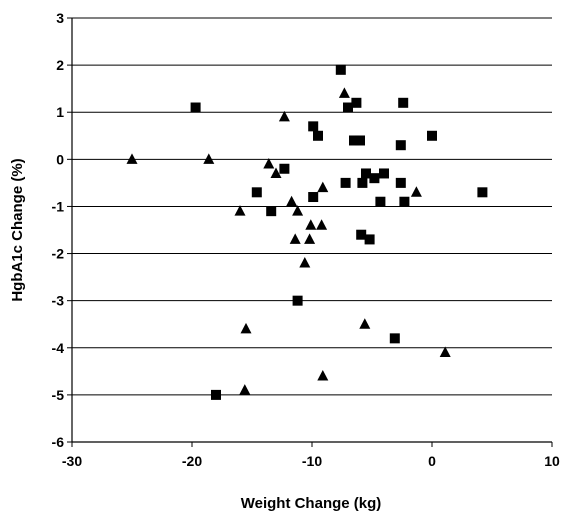 The width and height of the screenshot is (566, 514). What do you see at coordinates (432, 461) in the screenshot?
I see `x-tick-label: 0` at bounding box center [432, 461].